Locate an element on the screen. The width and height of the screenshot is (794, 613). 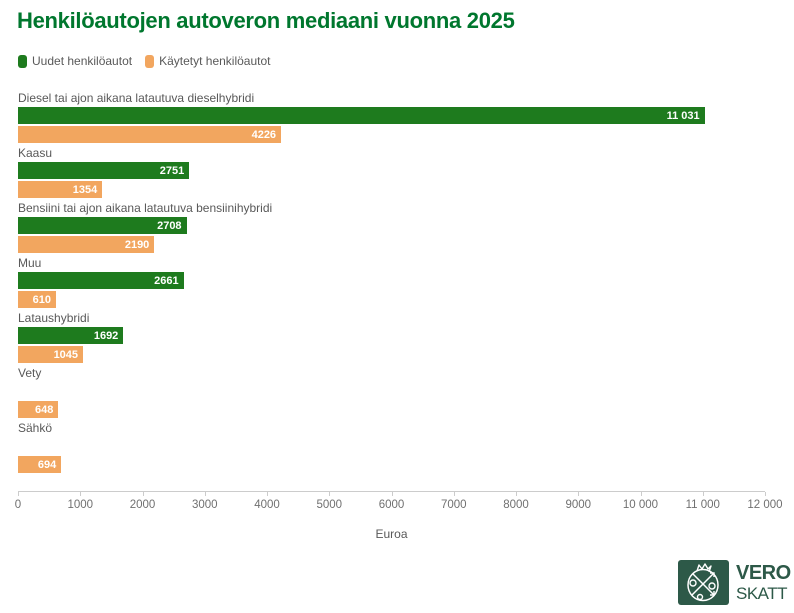
bar-value-label: 648 is located at coordinates (44, 409).